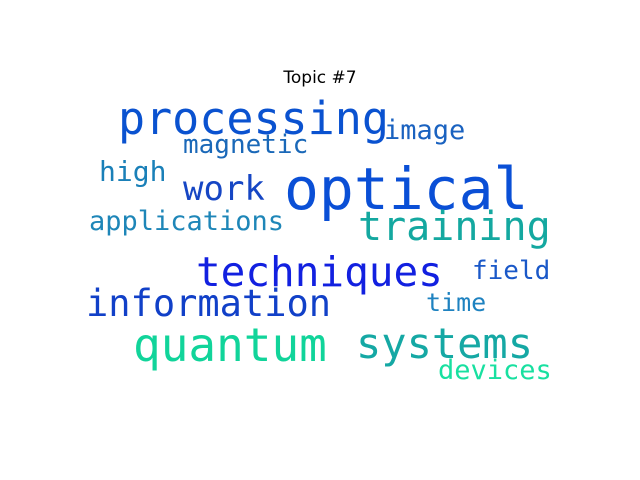 This screenshot has width=640, height=480. Describe the element at coordinates (187, 221) in the screenshot. I see `word-applications: applications` at that location.